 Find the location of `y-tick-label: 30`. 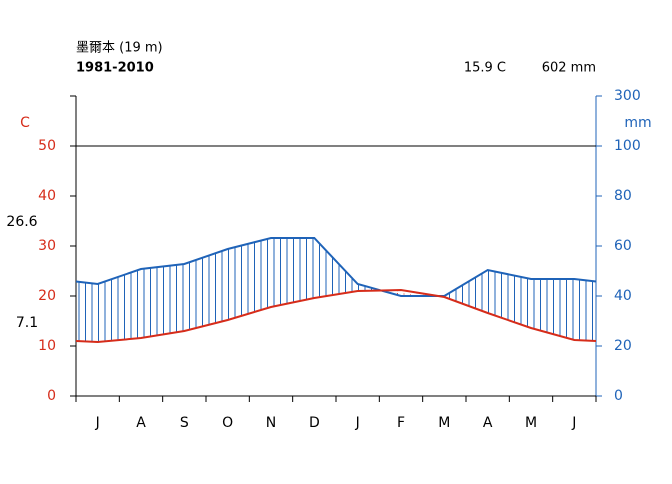

y-tick-label: 30 is located at coordinates (47, 246).